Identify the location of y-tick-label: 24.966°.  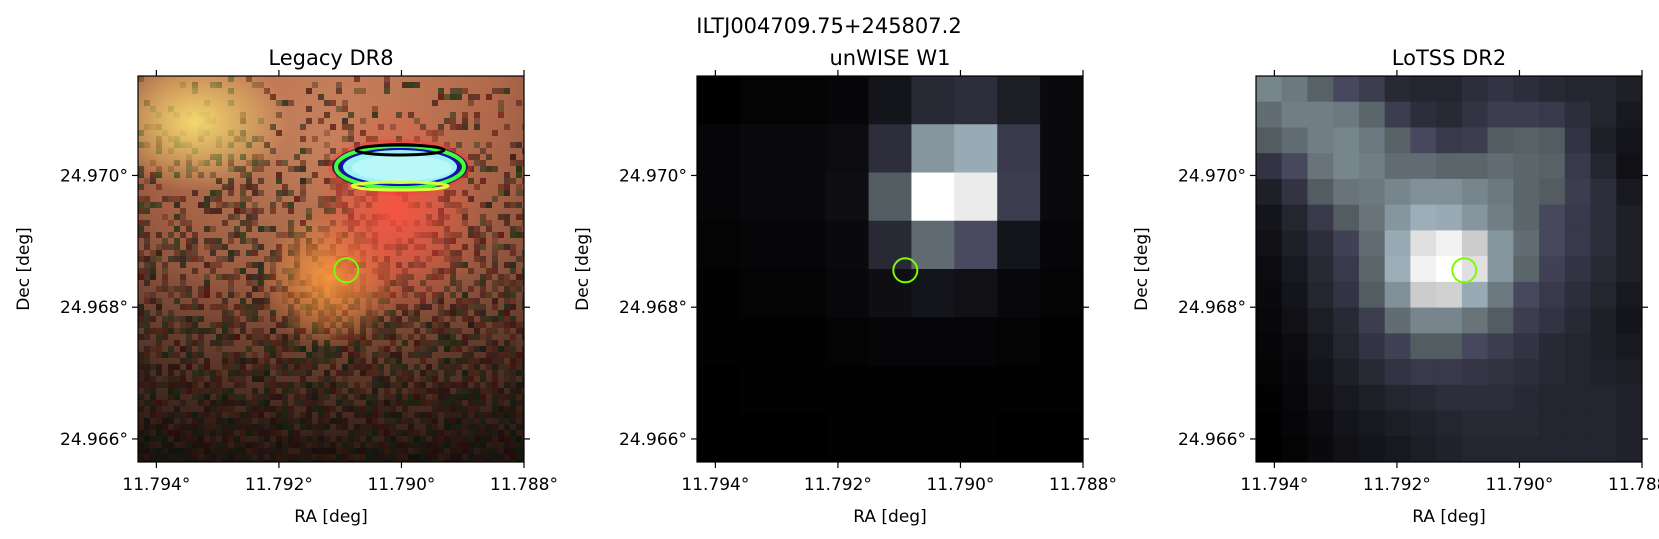
(1212, 440).